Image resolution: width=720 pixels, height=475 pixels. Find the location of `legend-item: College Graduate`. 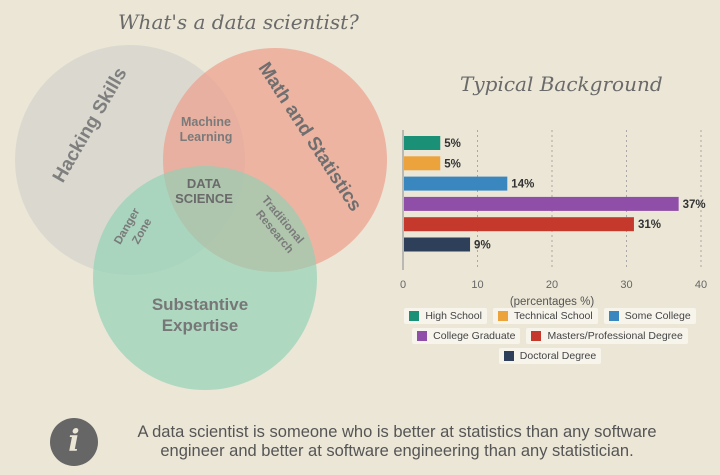

legend-item: College Graduate is located at coordinates (466, 336).